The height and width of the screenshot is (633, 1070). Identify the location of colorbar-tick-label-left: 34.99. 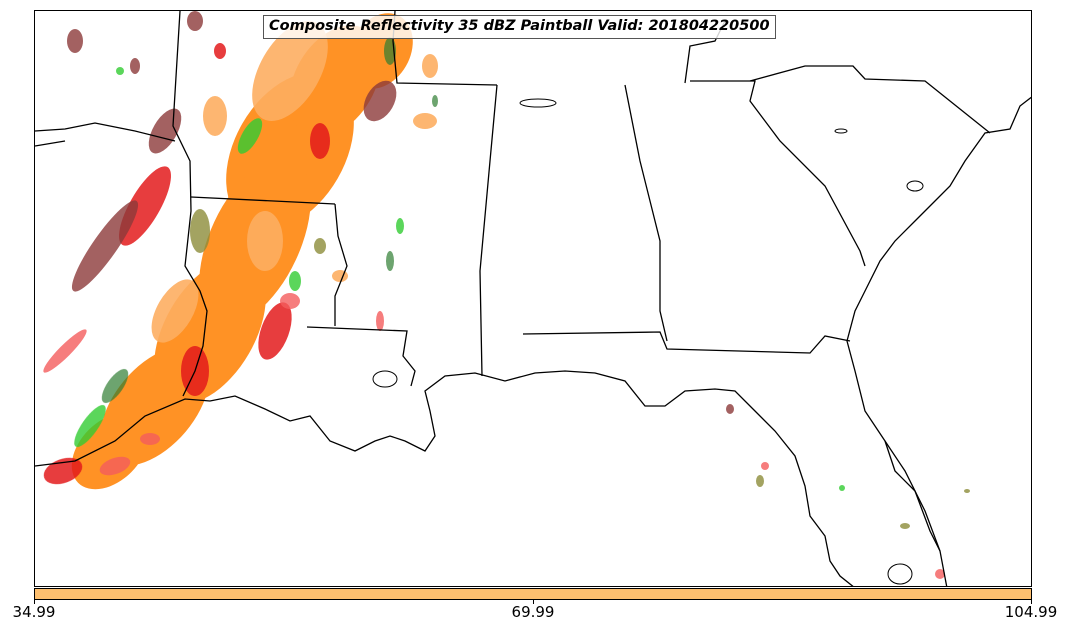
(34, 612).